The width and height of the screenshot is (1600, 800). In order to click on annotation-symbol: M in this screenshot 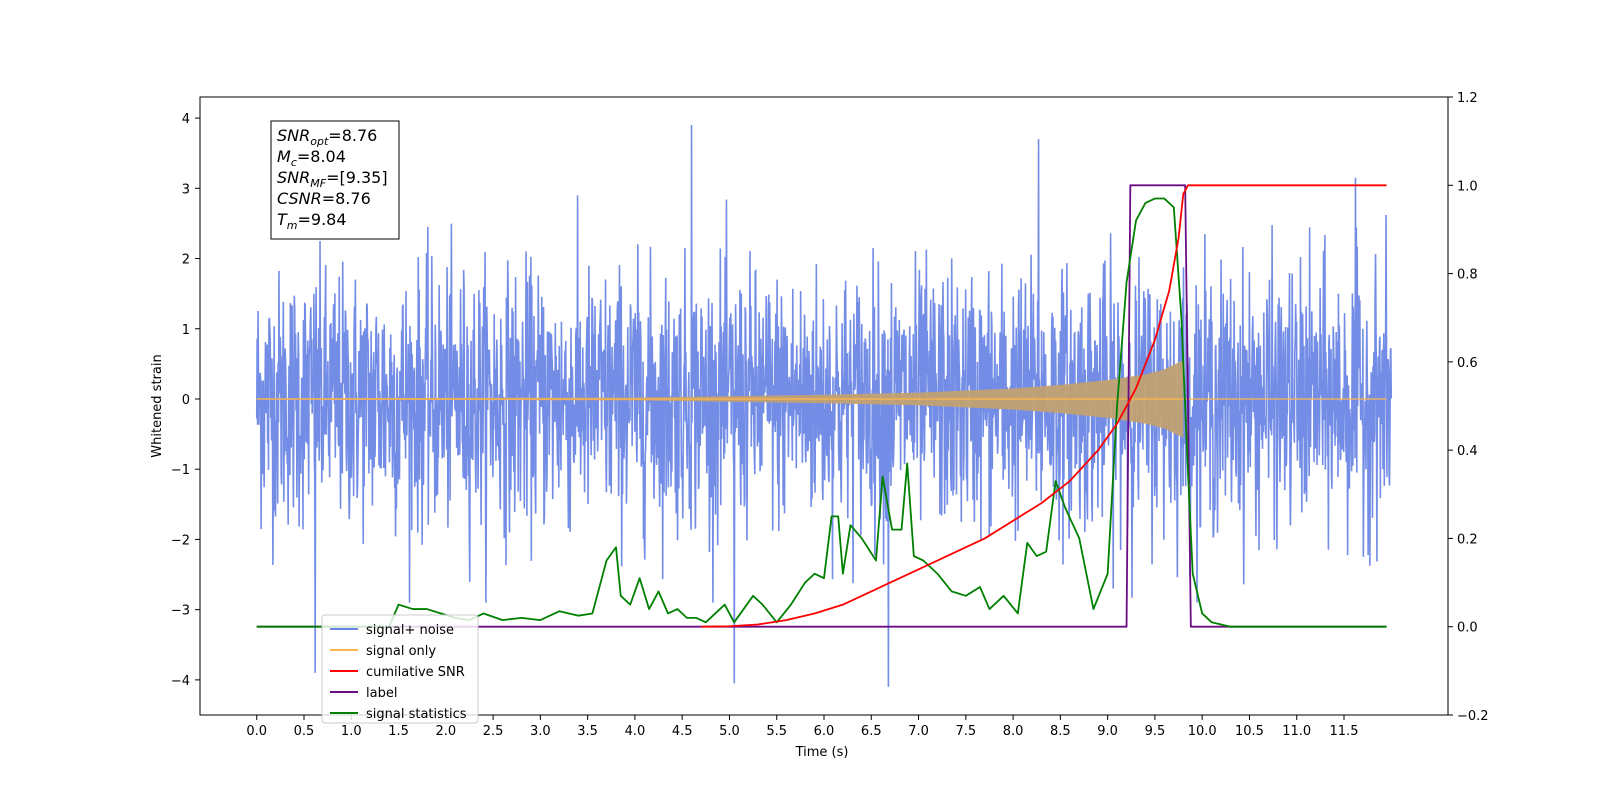, I will do `click(284, 156)`.